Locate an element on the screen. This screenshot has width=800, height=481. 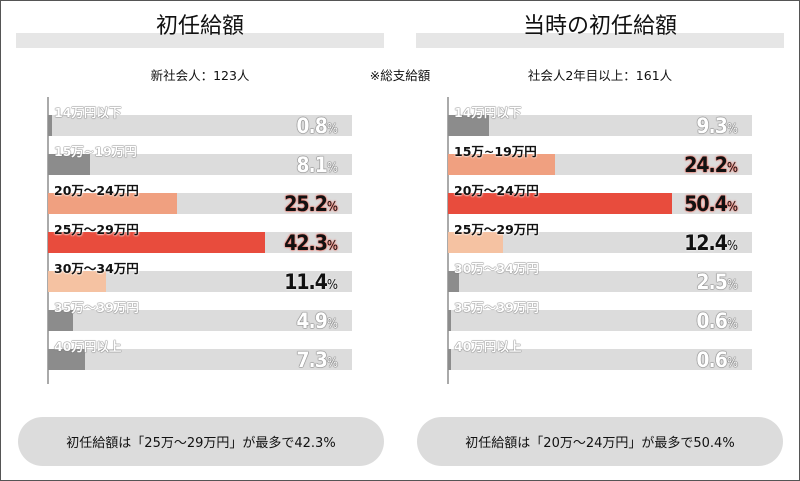
value-number: 4.9 is located at coordinates (311, 321).